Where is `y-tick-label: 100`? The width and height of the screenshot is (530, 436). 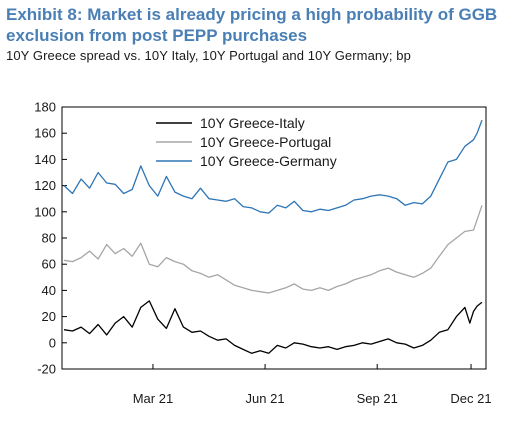
y-tick-label: 100 is located at coordinates (45, 211).